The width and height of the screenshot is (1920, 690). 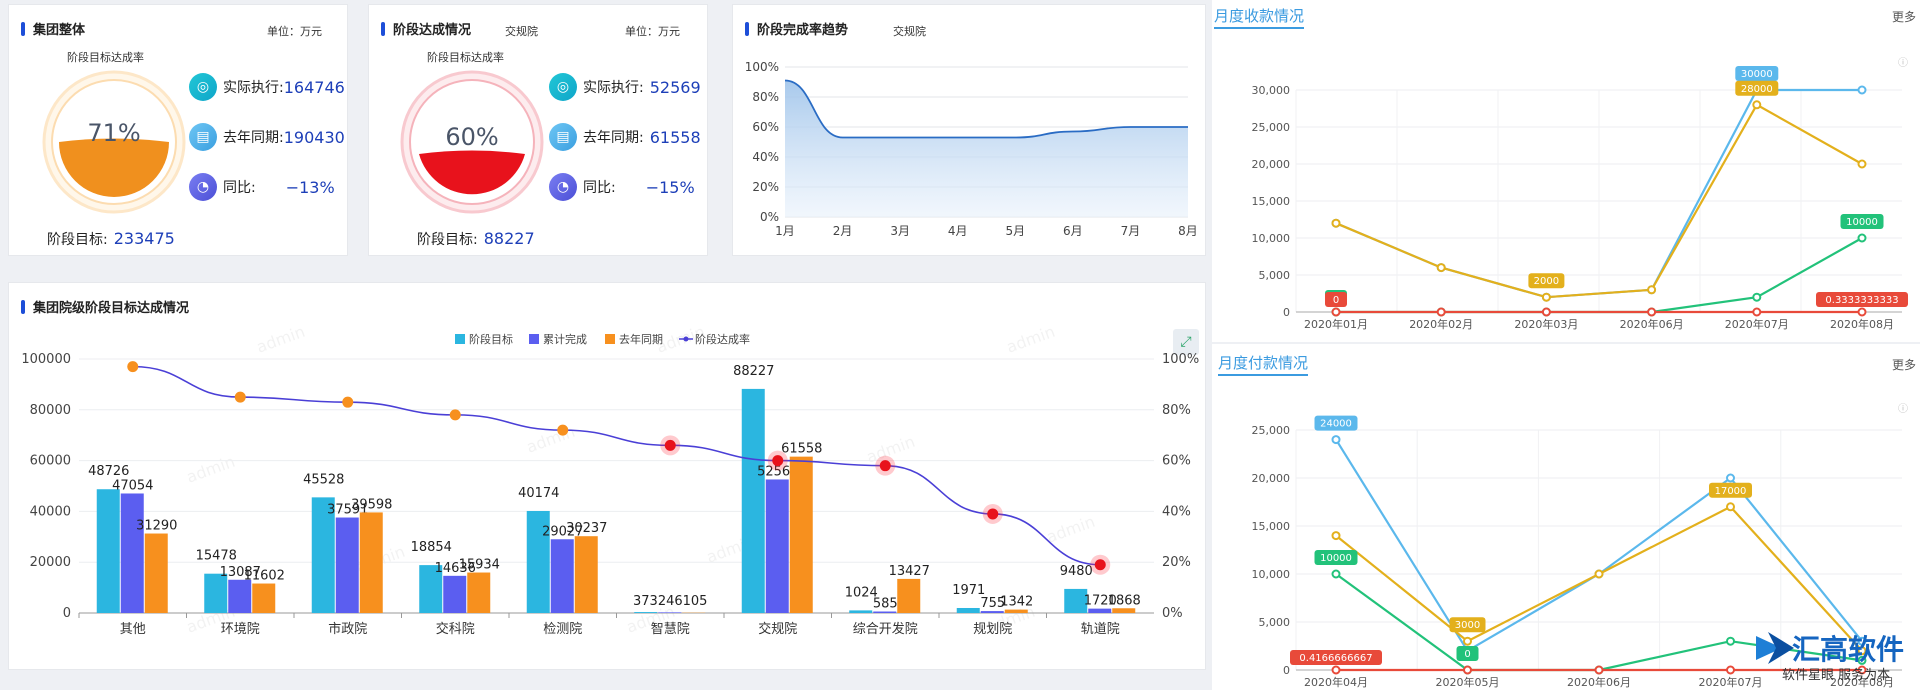 What do you see at coordinates (144, 238) in the screenshot?
I see `group-target-value: 233475` at bounding box center [144, 238].